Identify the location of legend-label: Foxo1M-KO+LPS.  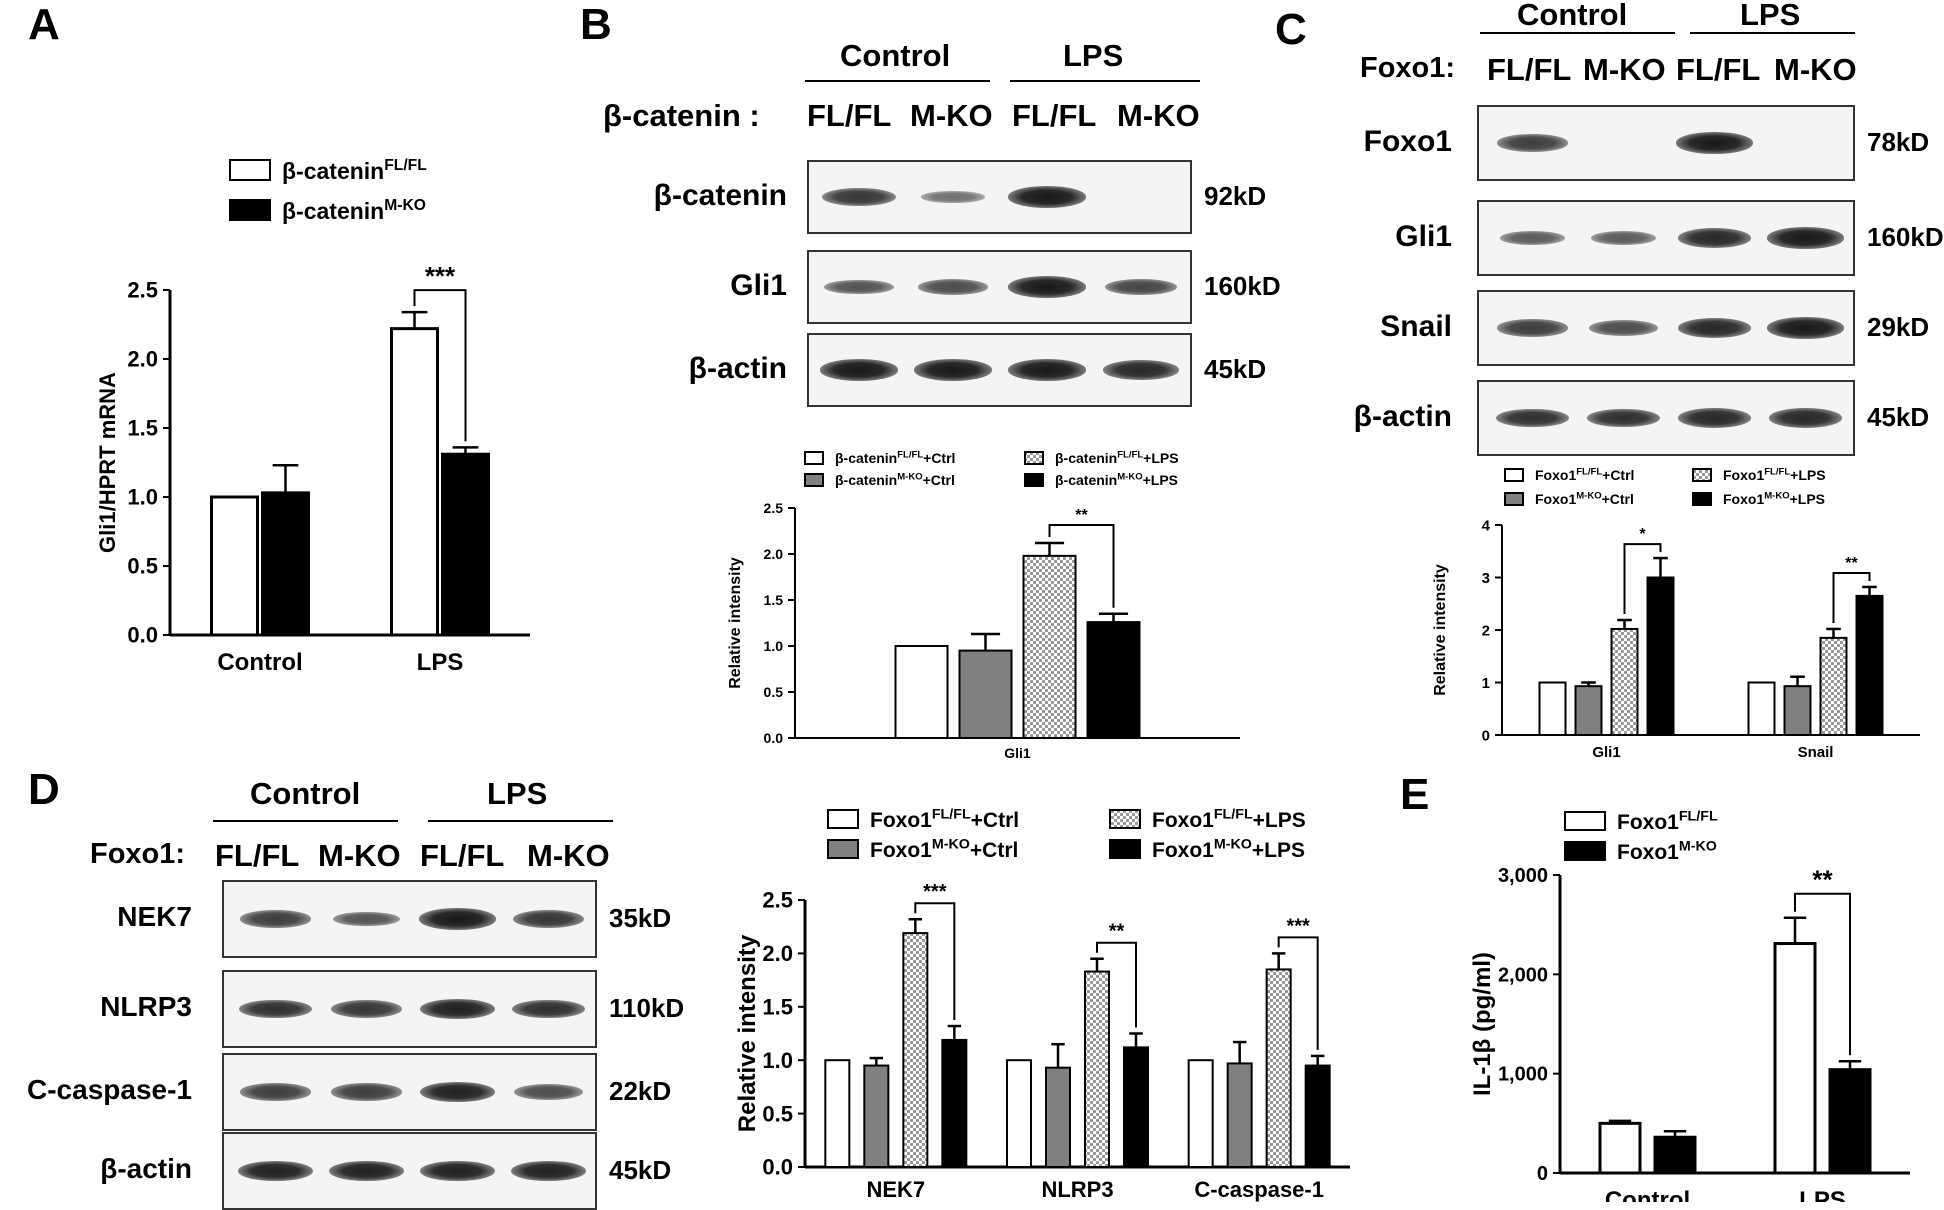
(1774, 498).